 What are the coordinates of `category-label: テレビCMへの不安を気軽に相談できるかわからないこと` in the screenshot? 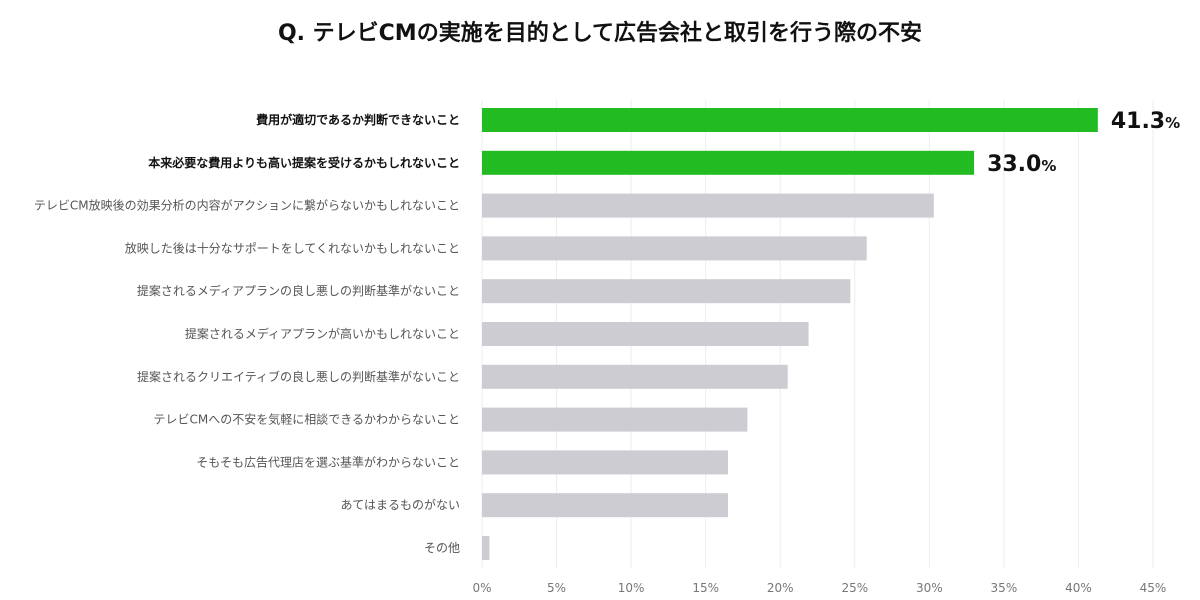 It's located at (307, 419).